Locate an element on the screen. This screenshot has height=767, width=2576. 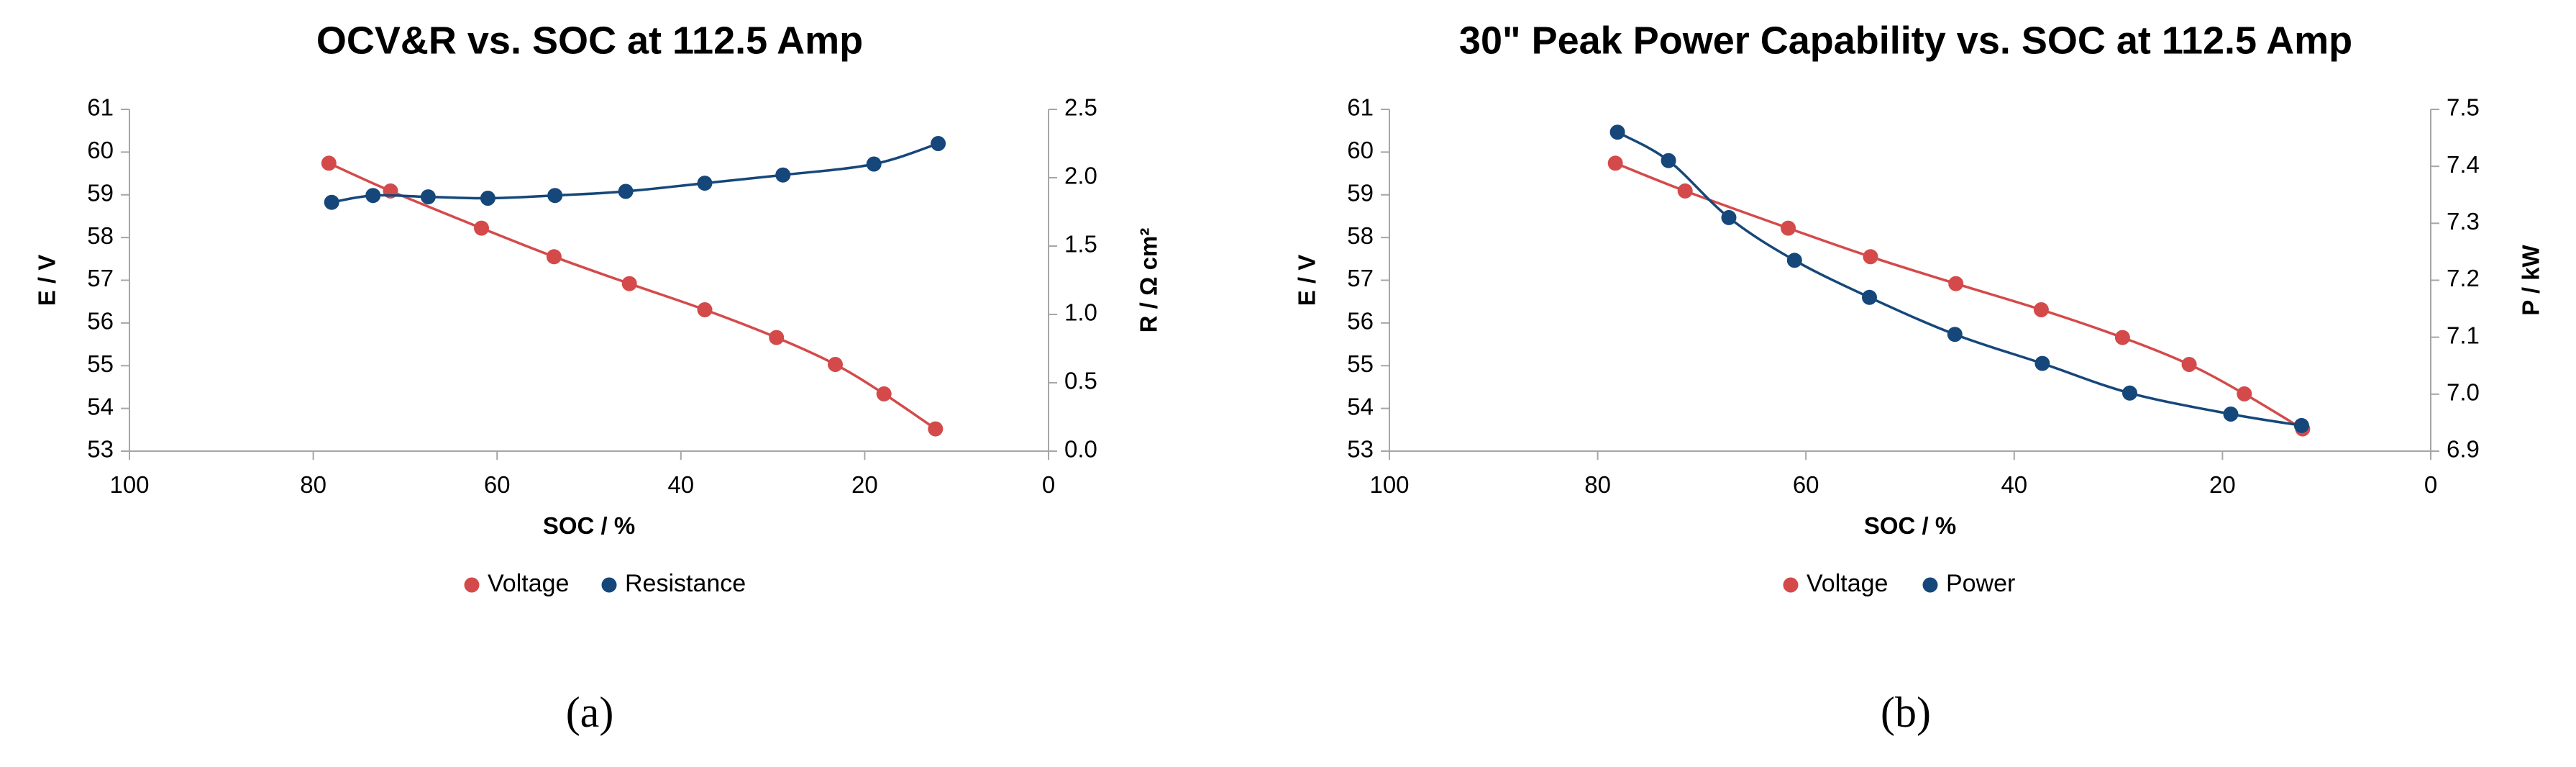
y-tick-label: 60 is located at coordinates (100, 150).